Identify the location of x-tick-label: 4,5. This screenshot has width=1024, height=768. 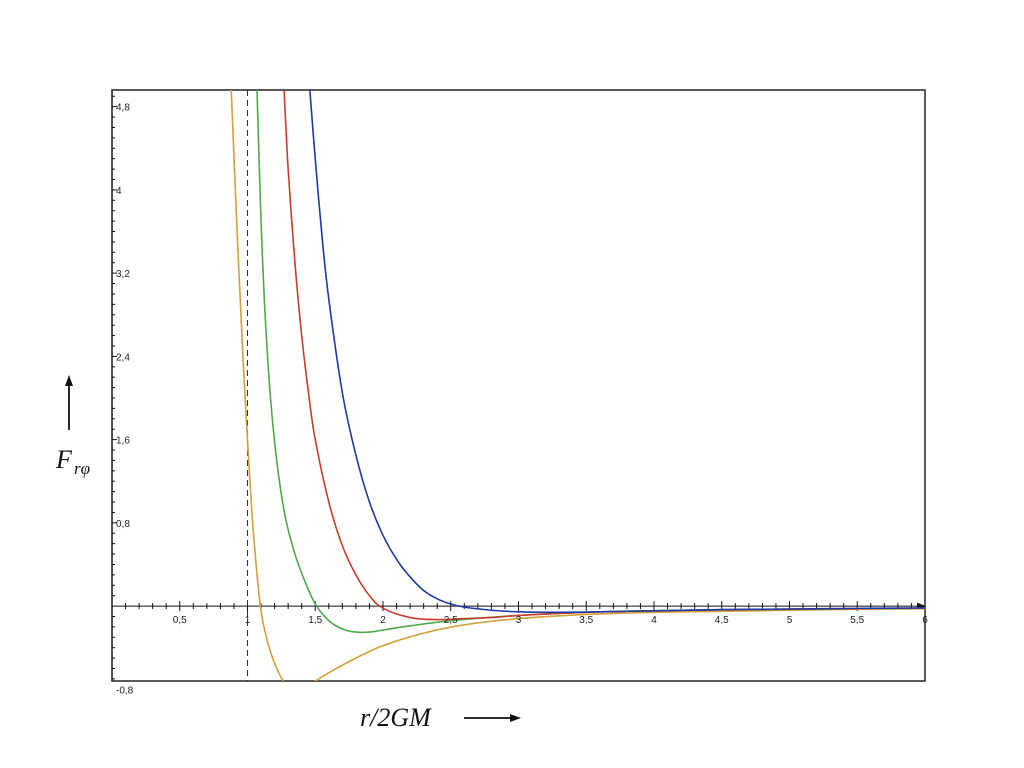
(722, 620).